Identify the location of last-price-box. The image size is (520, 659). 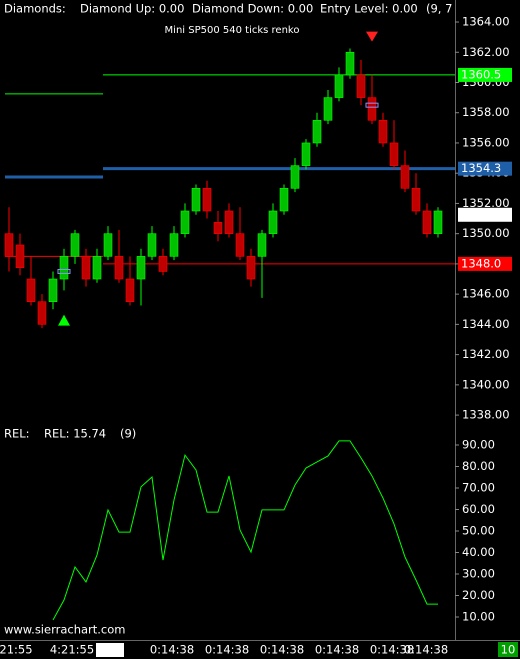
(485, 214).